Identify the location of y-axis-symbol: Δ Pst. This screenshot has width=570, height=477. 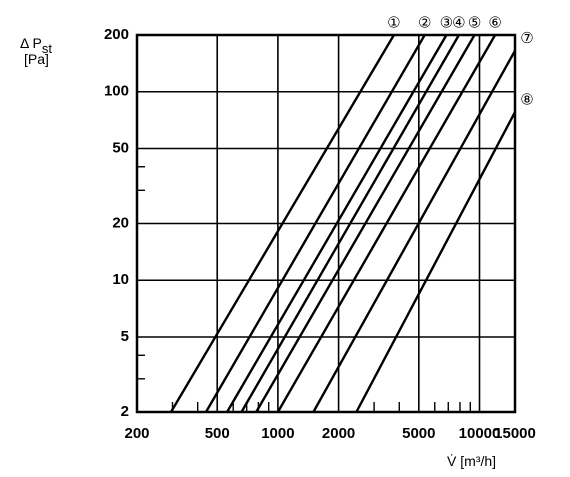
(36, 45).